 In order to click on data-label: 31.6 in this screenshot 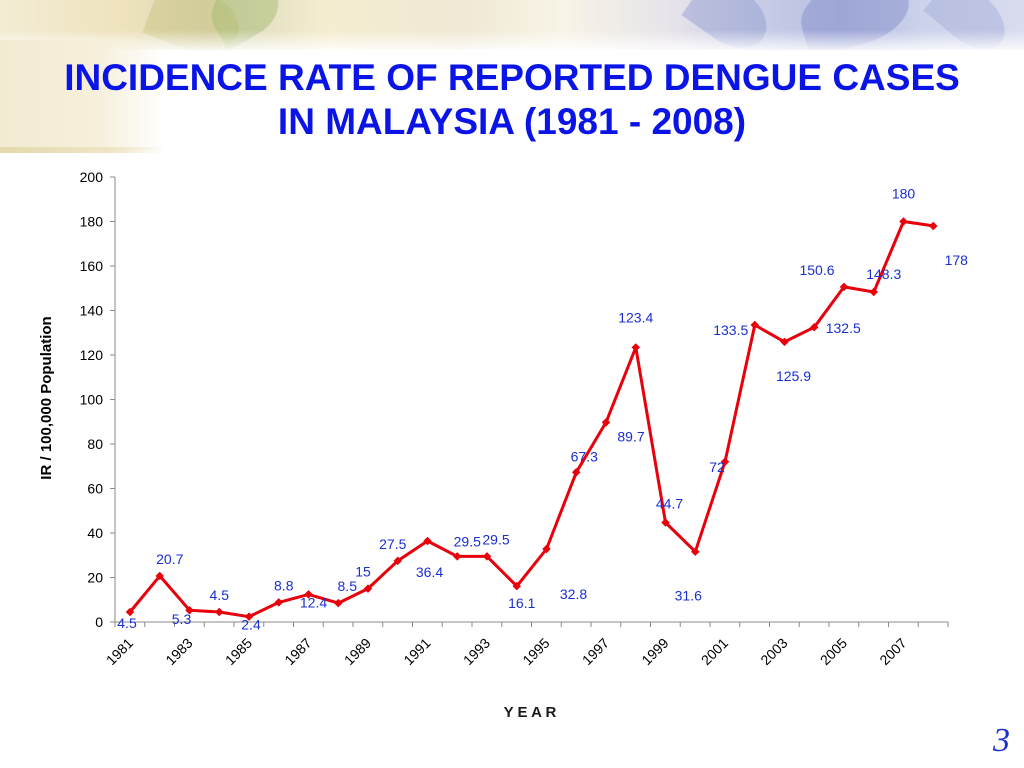, I will do `click(688, 596)`.